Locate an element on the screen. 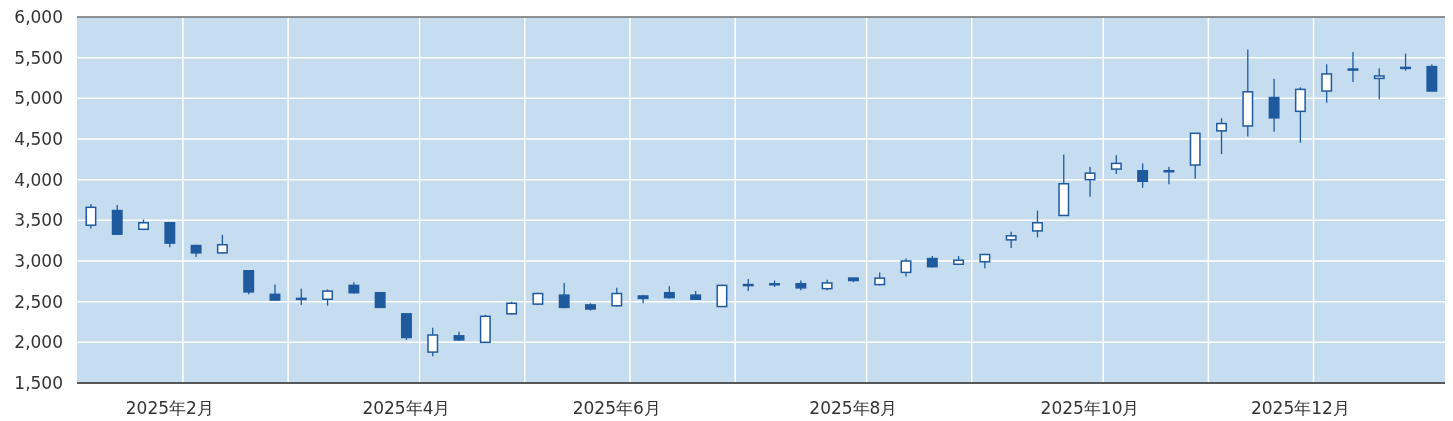 This screenshot has width=1453, height=421. y-tick-label: 3,500 is located at coordinates (38, 220).